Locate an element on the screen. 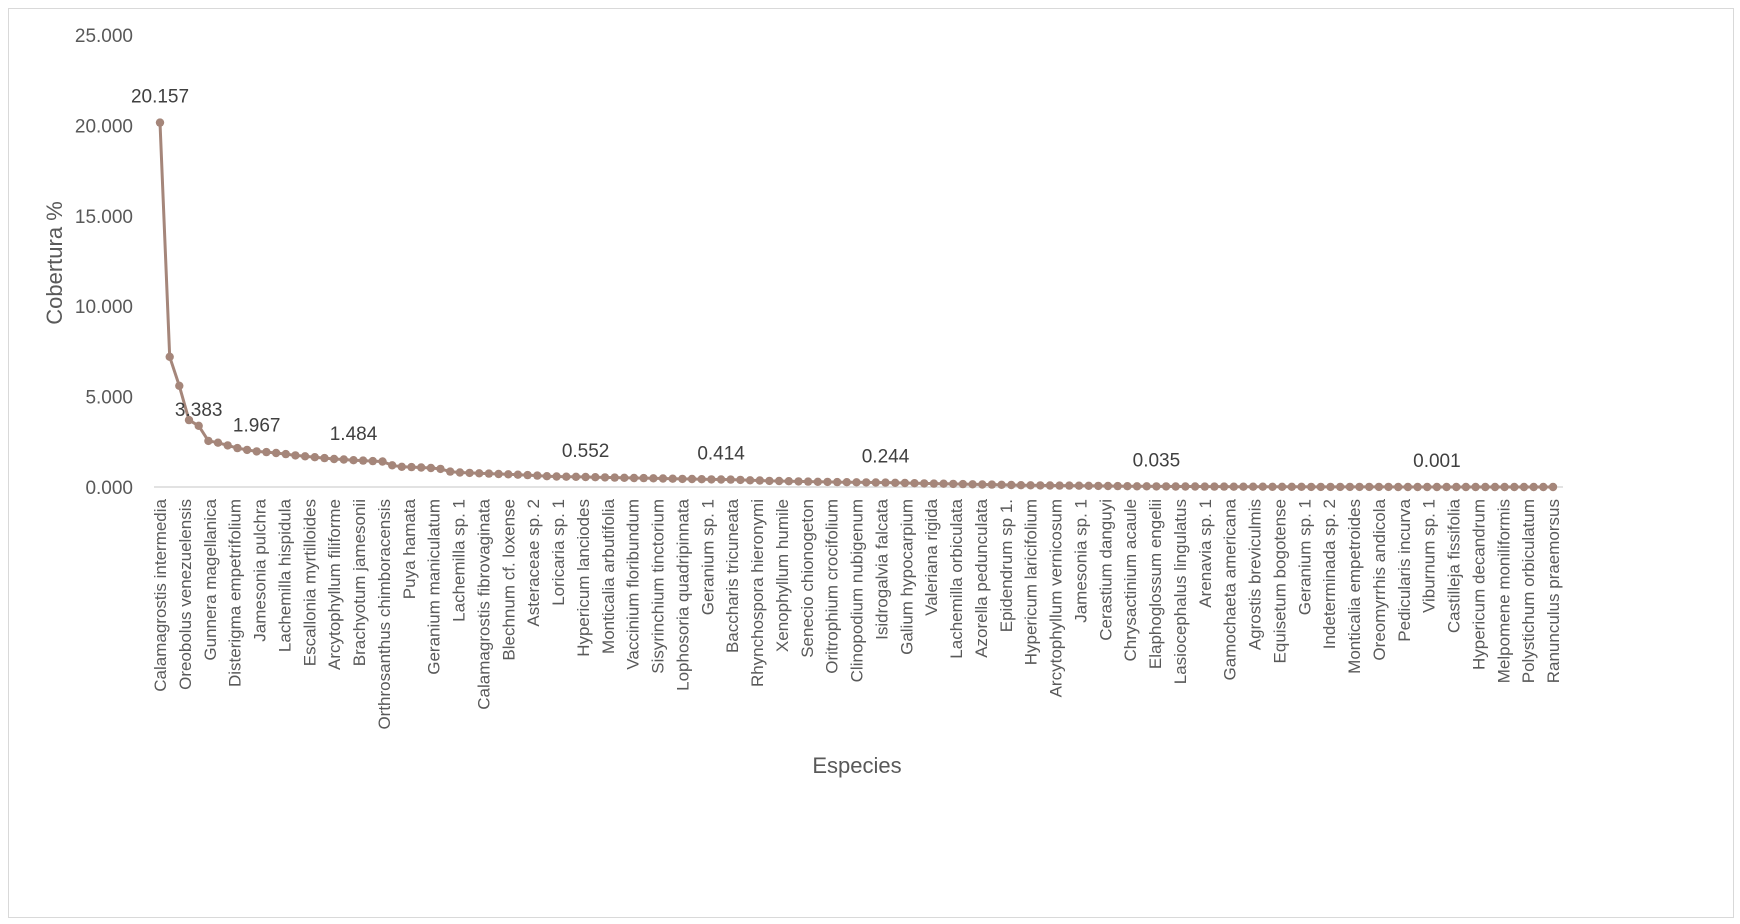  x-tick-label: Arenavia sp. 1 is located at coordinates (1205, 553).